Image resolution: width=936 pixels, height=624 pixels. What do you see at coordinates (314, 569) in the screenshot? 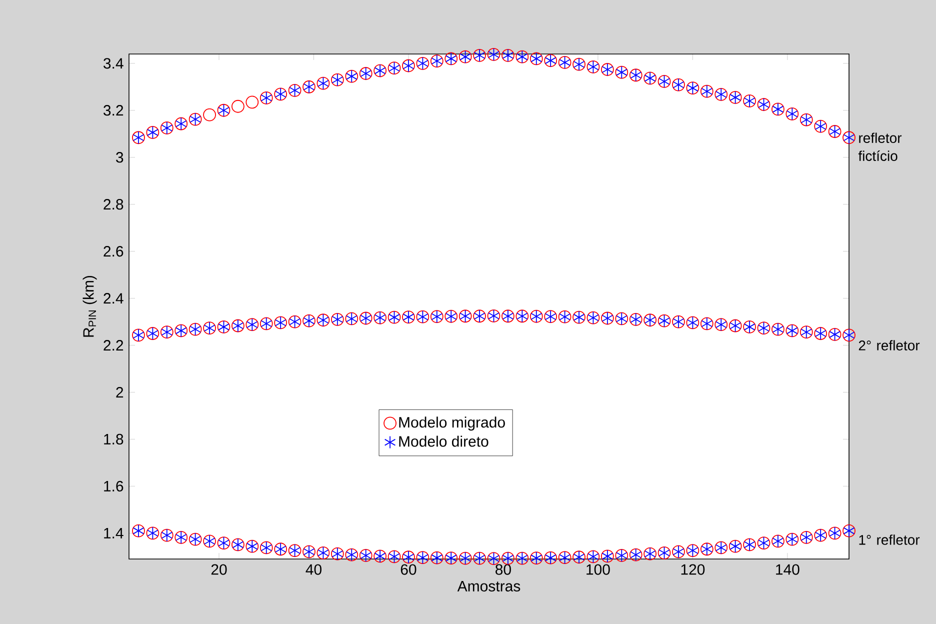
I see `x-tick-label: 40` at bounding box center [314, 569].